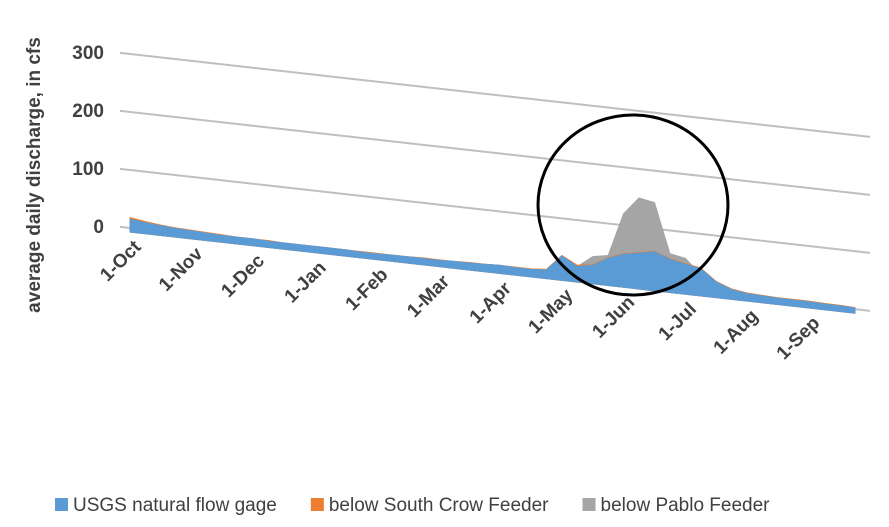  I want to click on x-tick-label: 1-Oct, so click(121, 261).